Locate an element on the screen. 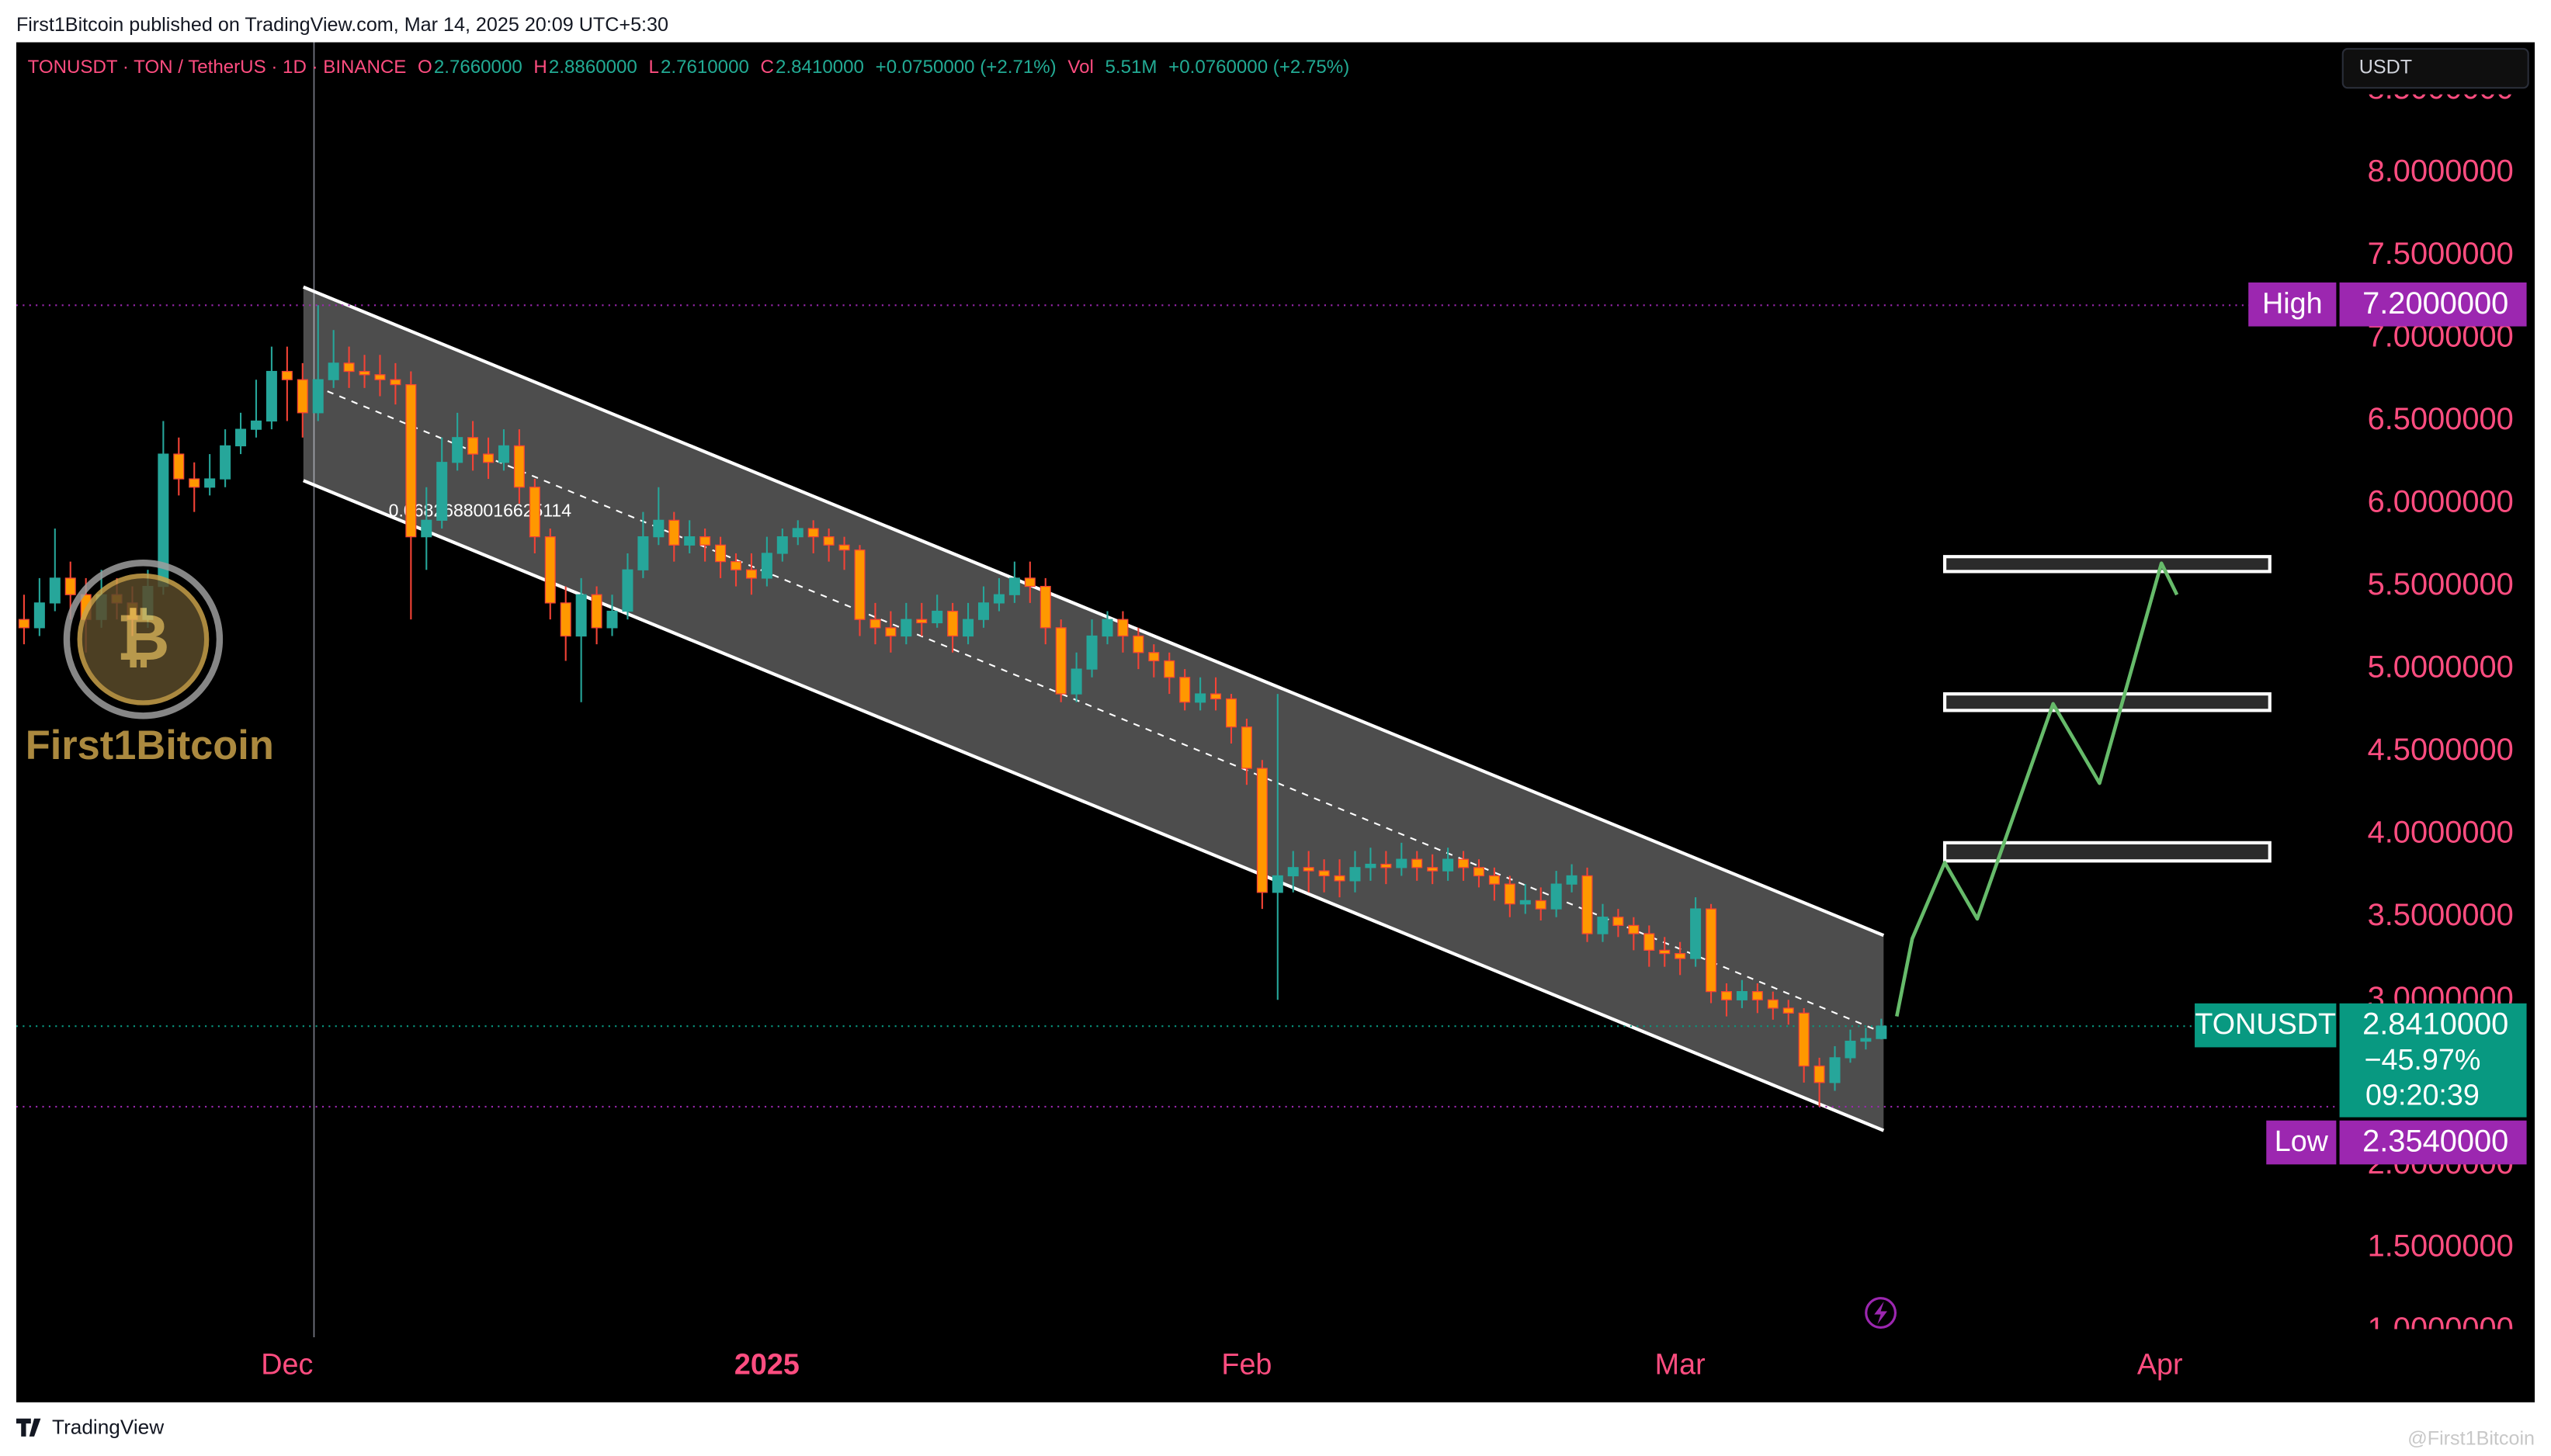  lightning-icon is located at coordinates (1881, 1313).